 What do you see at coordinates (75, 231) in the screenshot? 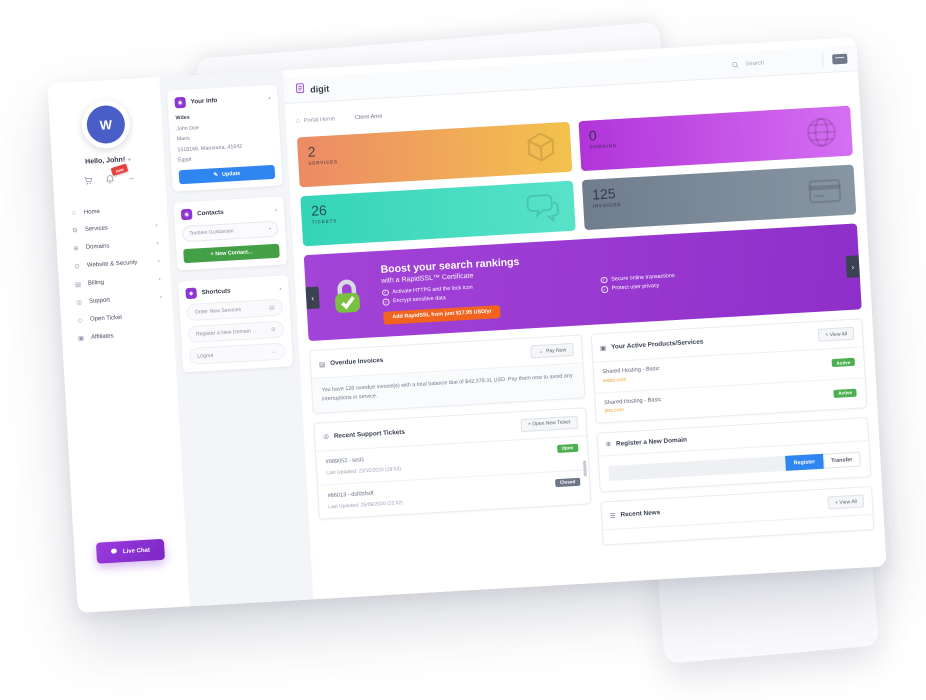
I see `services-icon: ⚙` at bounding box center [75, 231].